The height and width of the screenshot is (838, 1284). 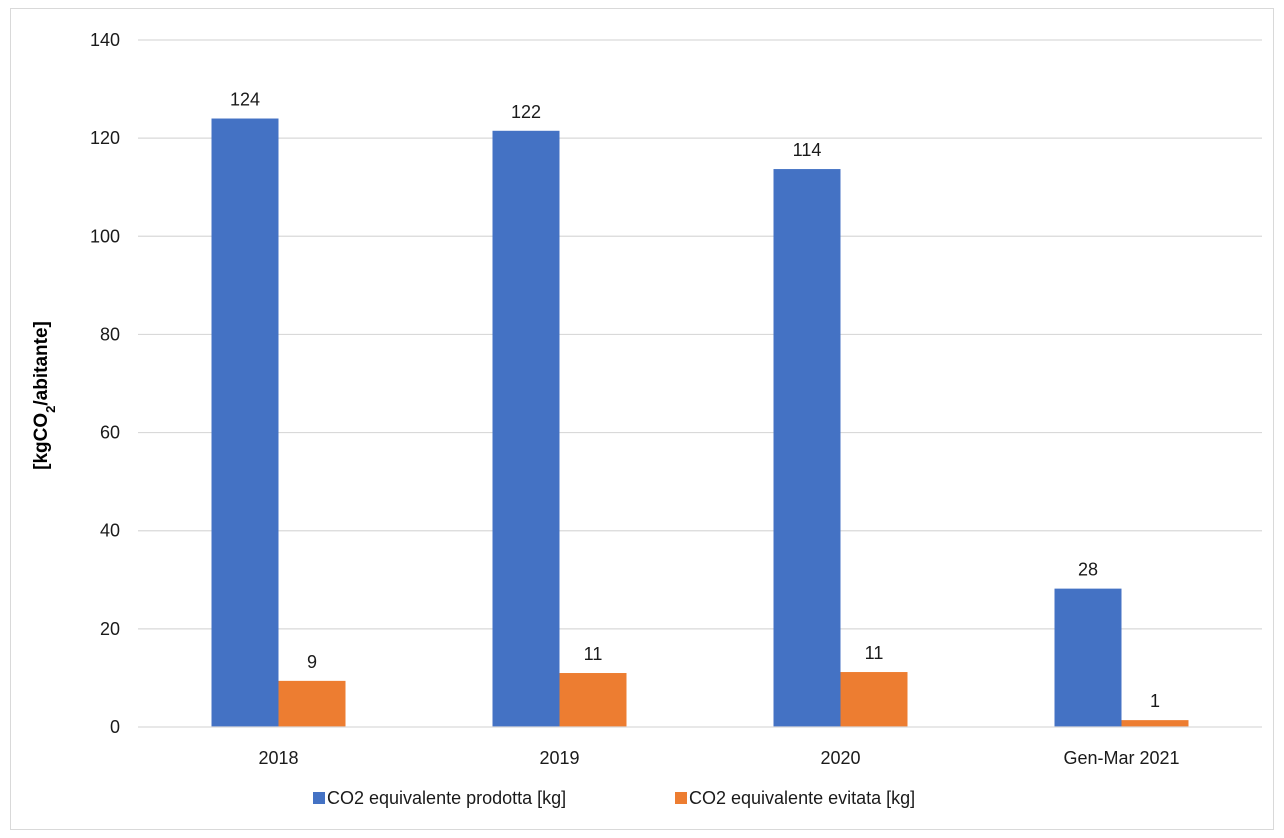 I want to click on y-tick-label: 80, so click(x=110, y=334).